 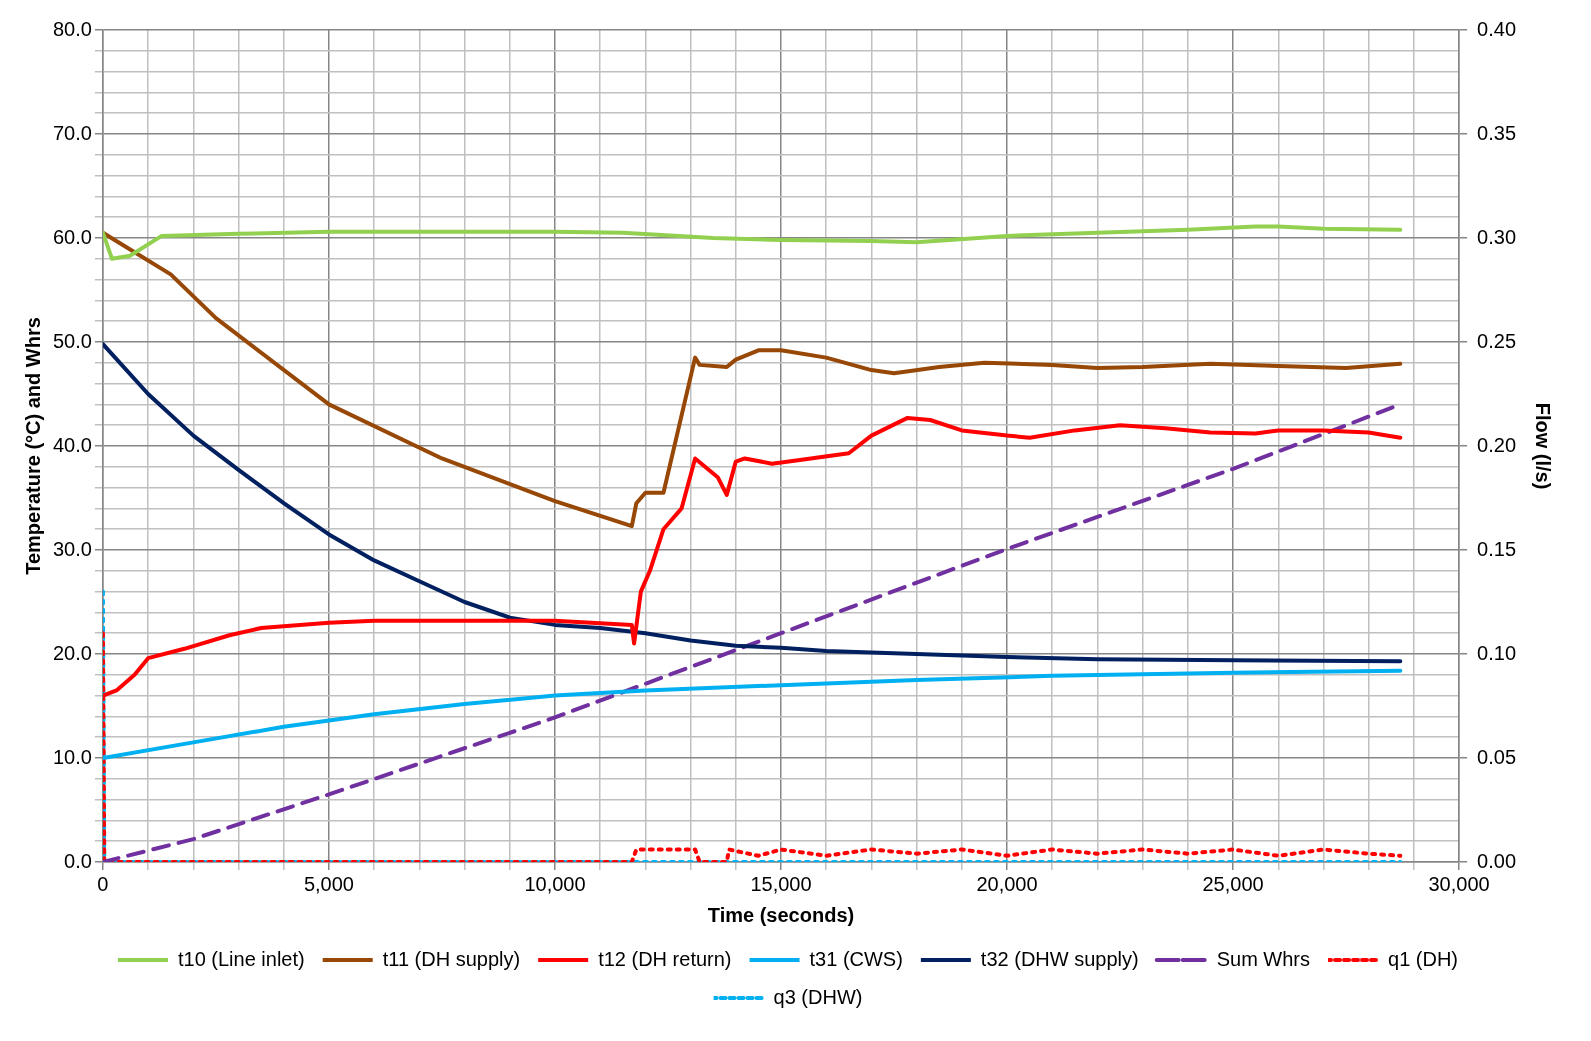 I want to click on y-tick-label: 0.0, so click(x=78, y=860).